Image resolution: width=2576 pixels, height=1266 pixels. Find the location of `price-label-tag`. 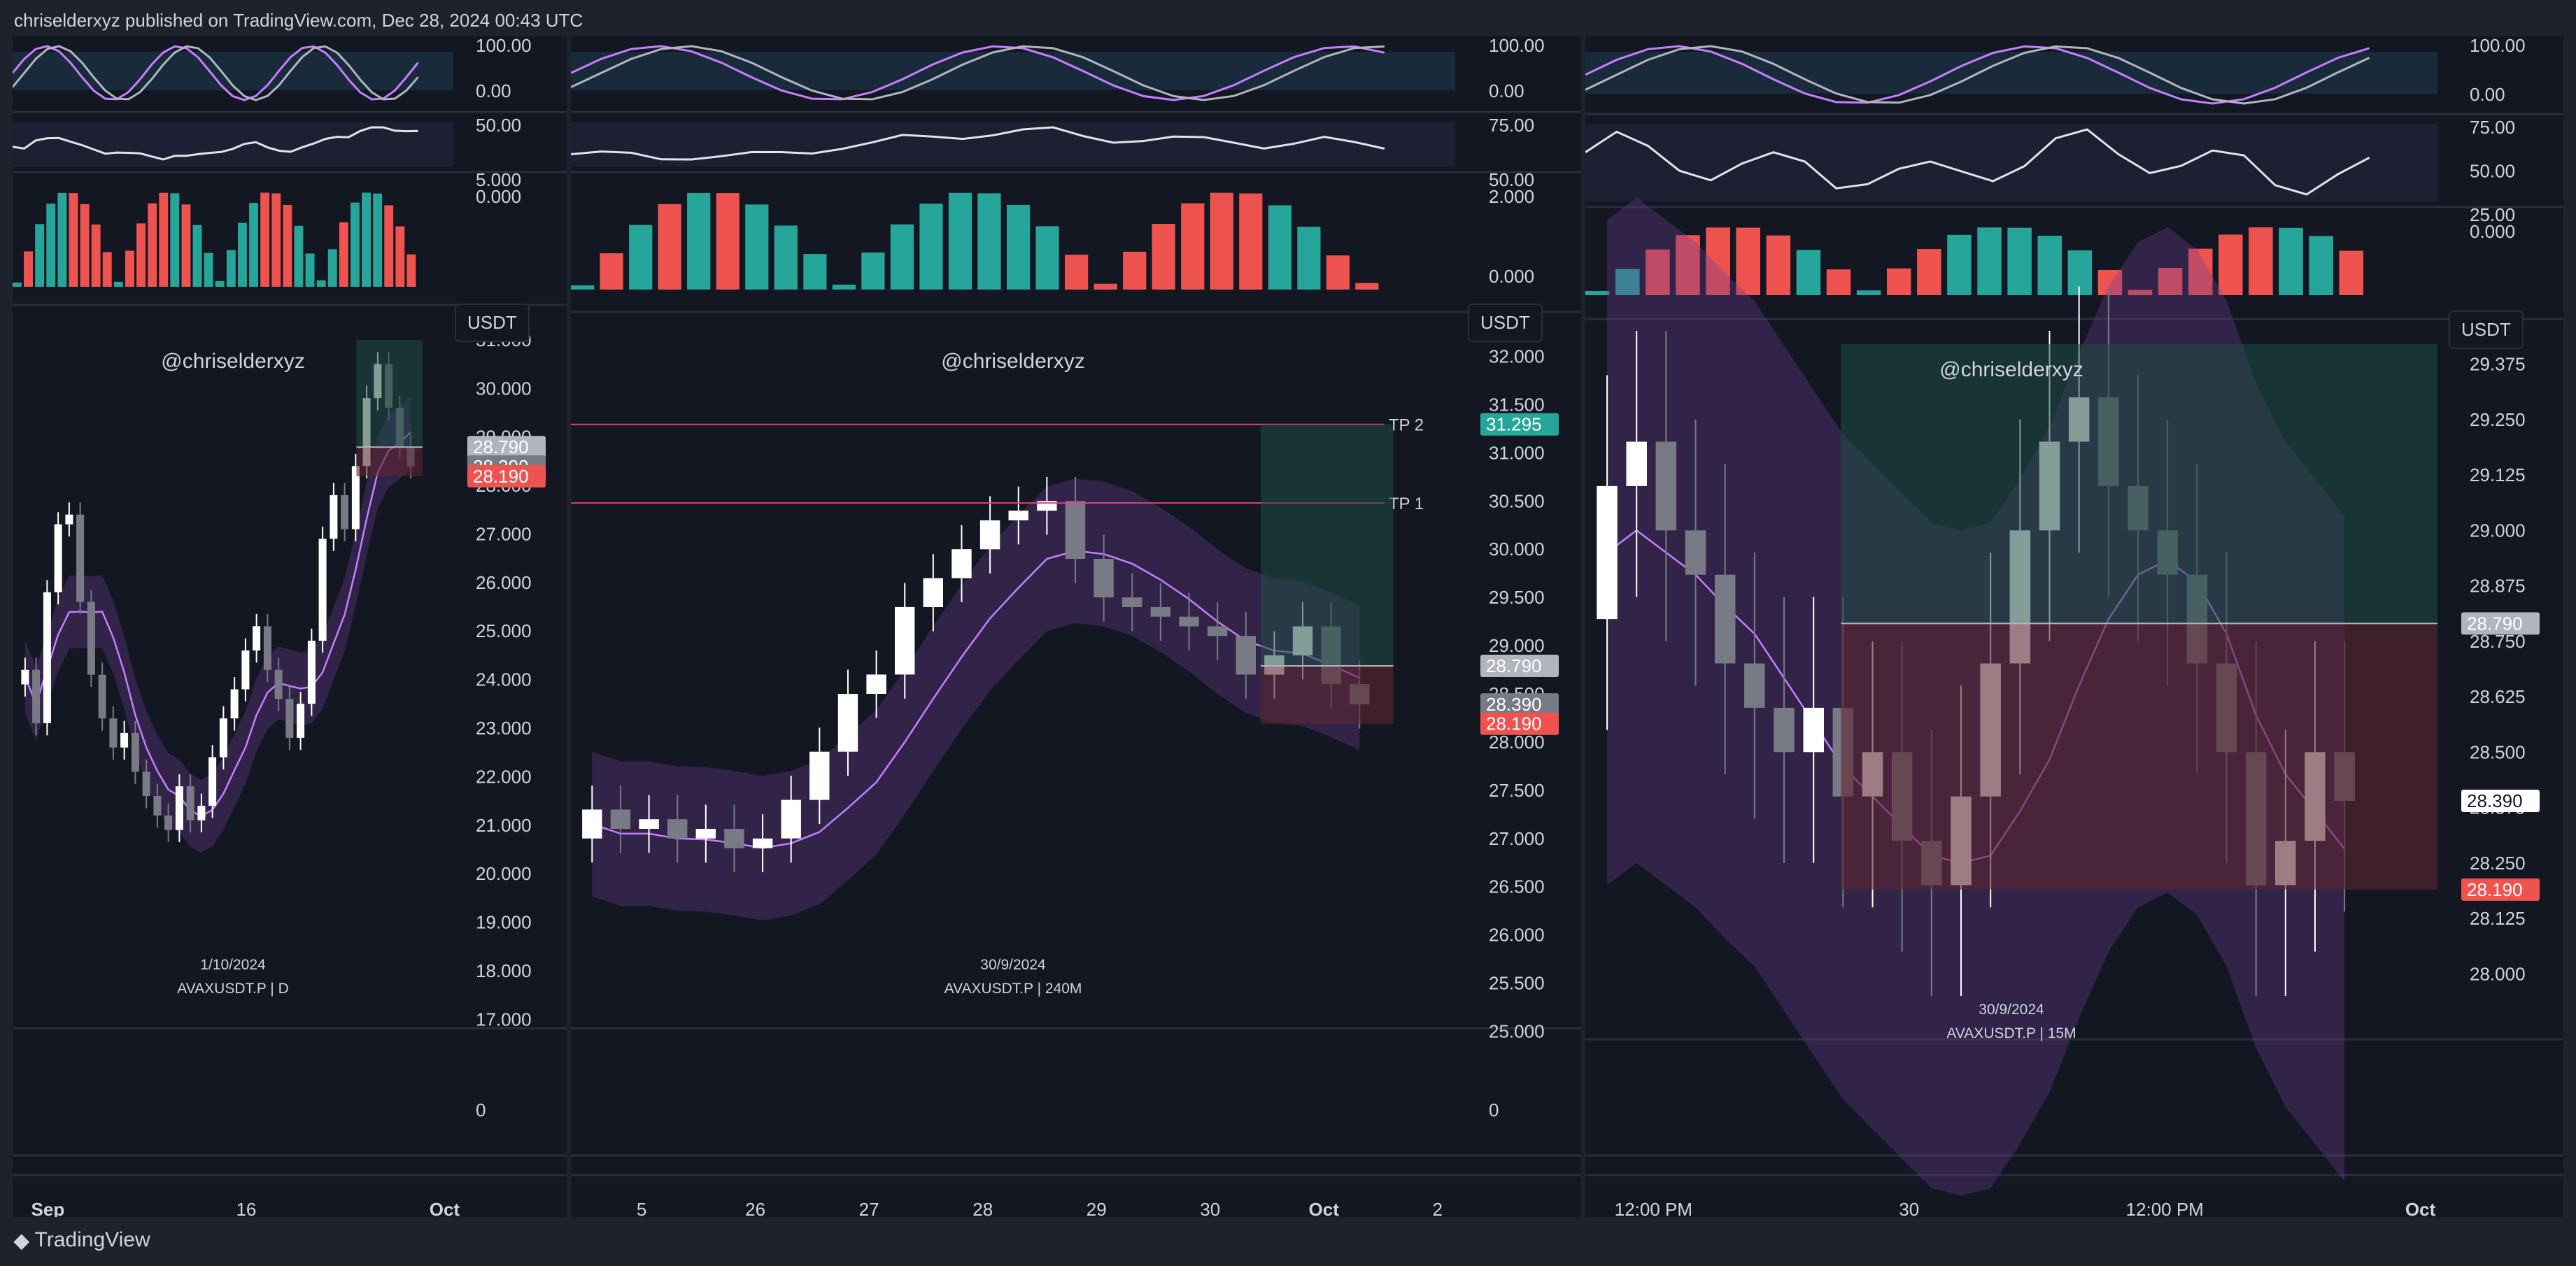

price-label-tag is located at coordinates (1519, 666).